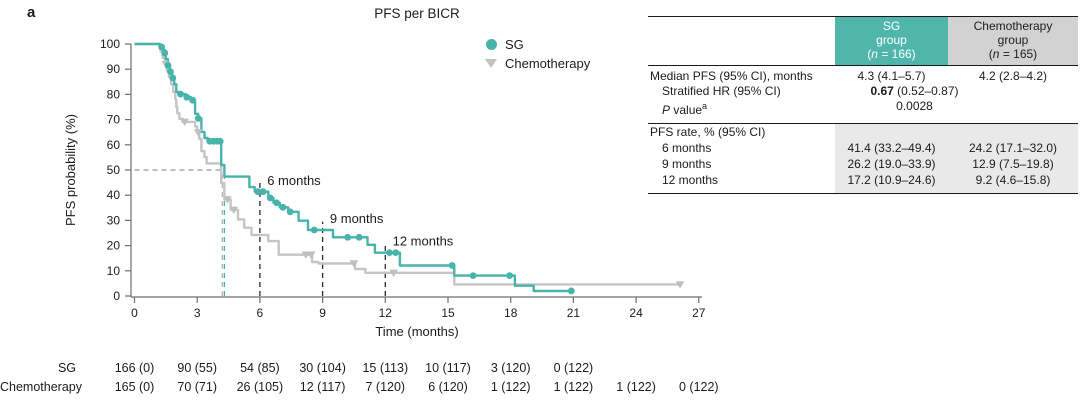 This screenshot has height=410, width=1080. I want to click on legend-label-sg: SG, so click(514, 44).